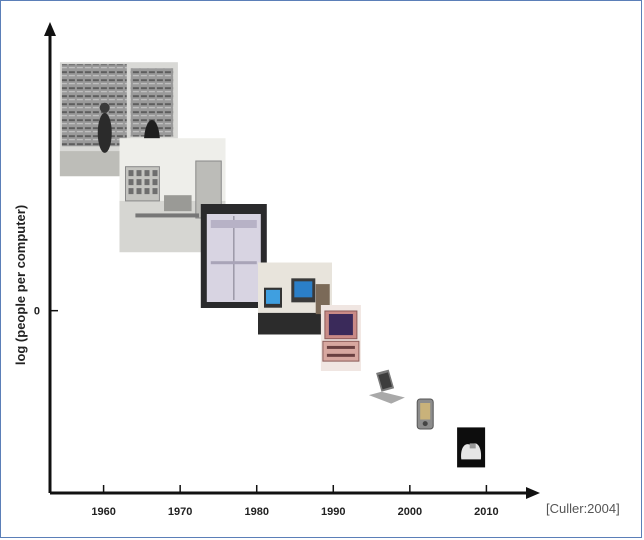  I want to click on x-tick-label: 1980, so click(256, 512).